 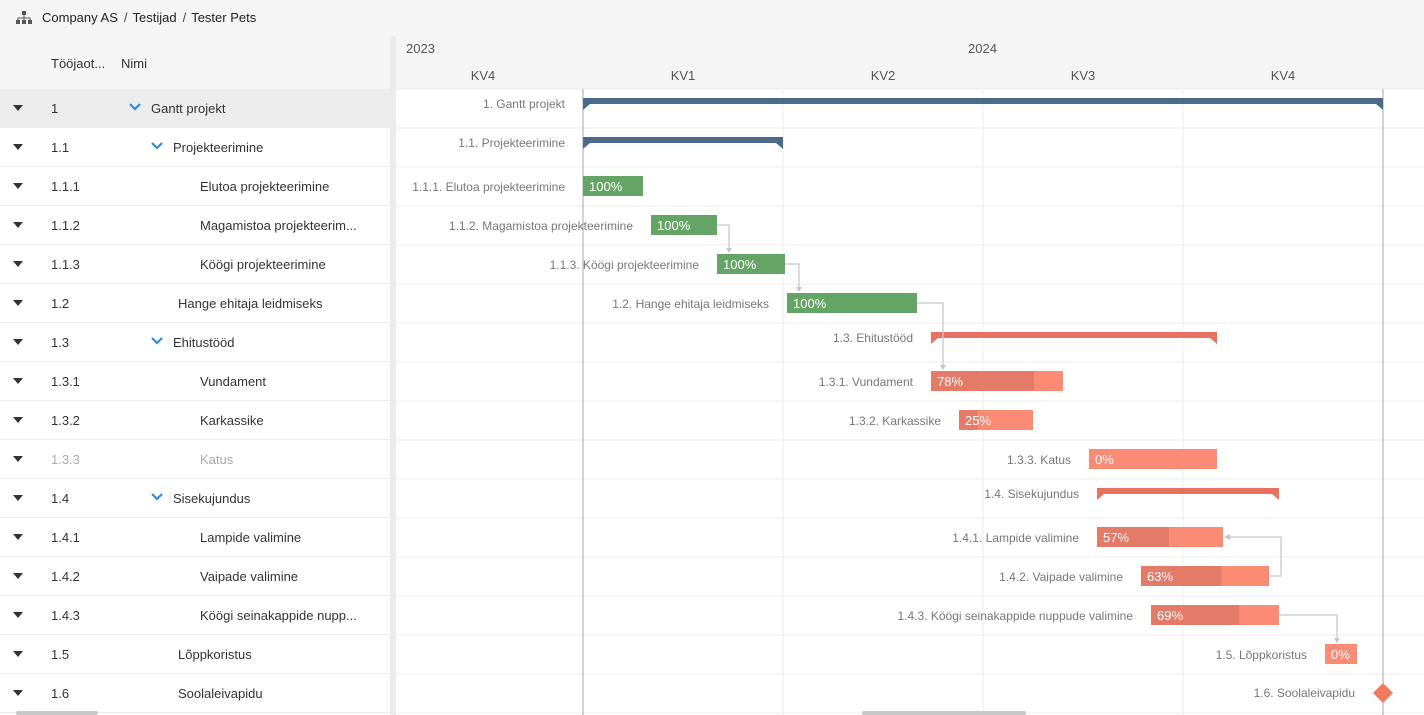 What do you see at coordinates (195, 264) in the screenshot?
I see `task-row: 1.1.3 Köögi projekteerimine` at bounding box center [195, 264].